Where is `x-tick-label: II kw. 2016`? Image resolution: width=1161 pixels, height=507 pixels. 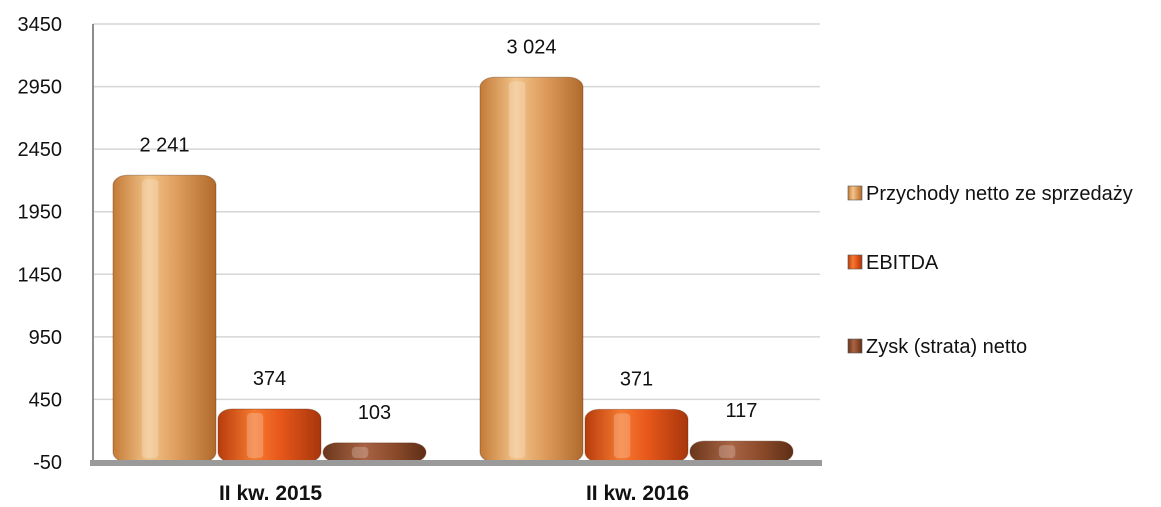
x-tick-label: II kw. 2016 is located at coordinates (637, 493).